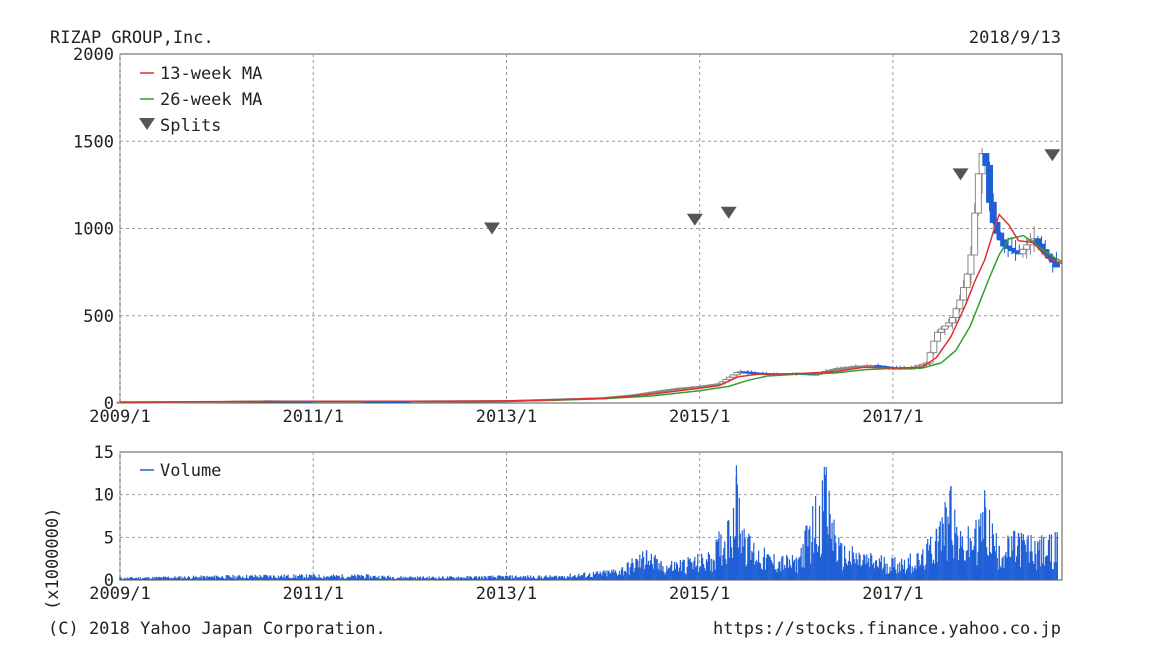 This screenshot has height=646, width=1152. I want to click on price-xtick-label: 2011/1, so click(313, 417).